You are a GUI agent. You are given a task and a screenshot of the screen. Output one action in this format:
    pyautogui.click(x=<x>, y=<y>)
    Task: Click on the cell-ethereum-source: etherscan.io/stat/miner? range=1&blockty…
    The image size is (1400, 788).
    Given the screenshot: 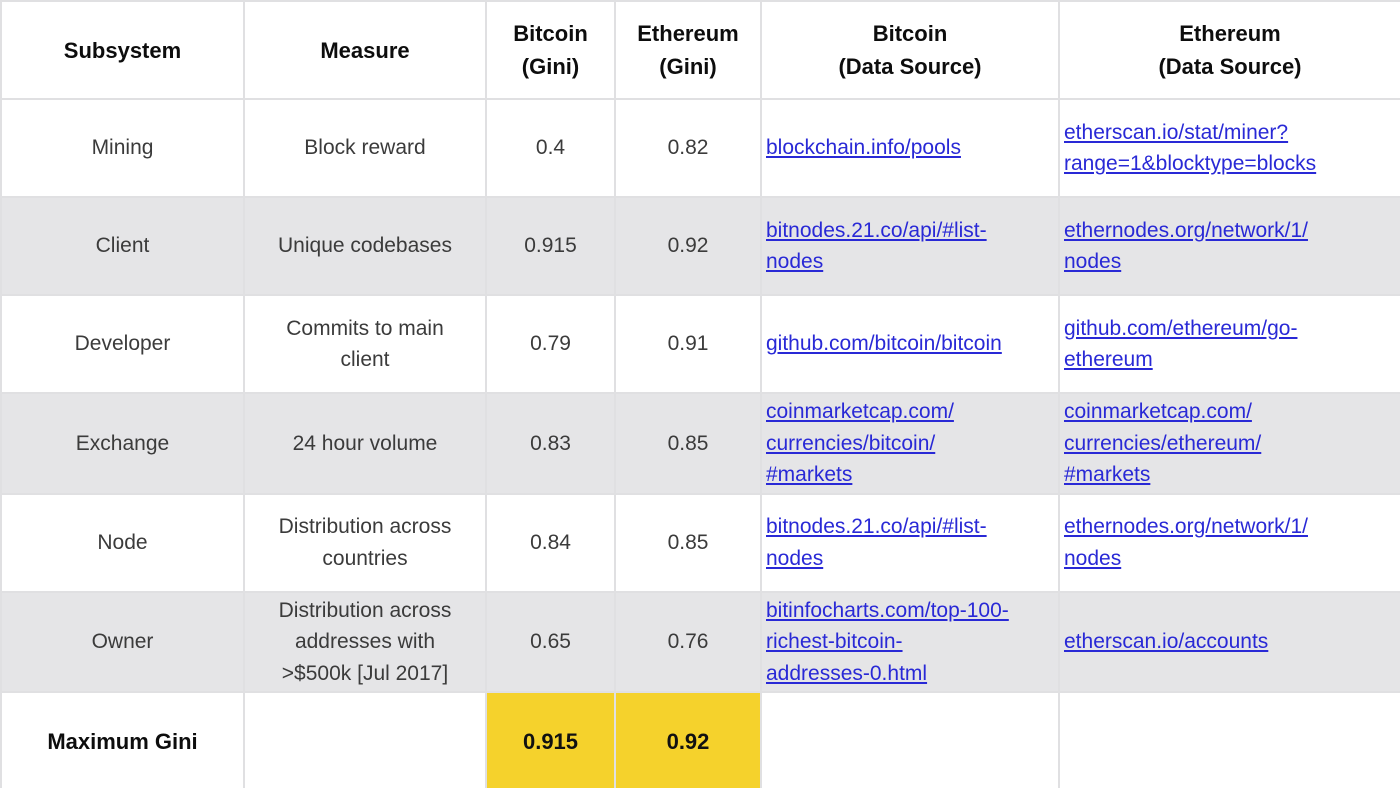 What is the action you would take?
    pyautogui.click(x=1229, y=148)
    